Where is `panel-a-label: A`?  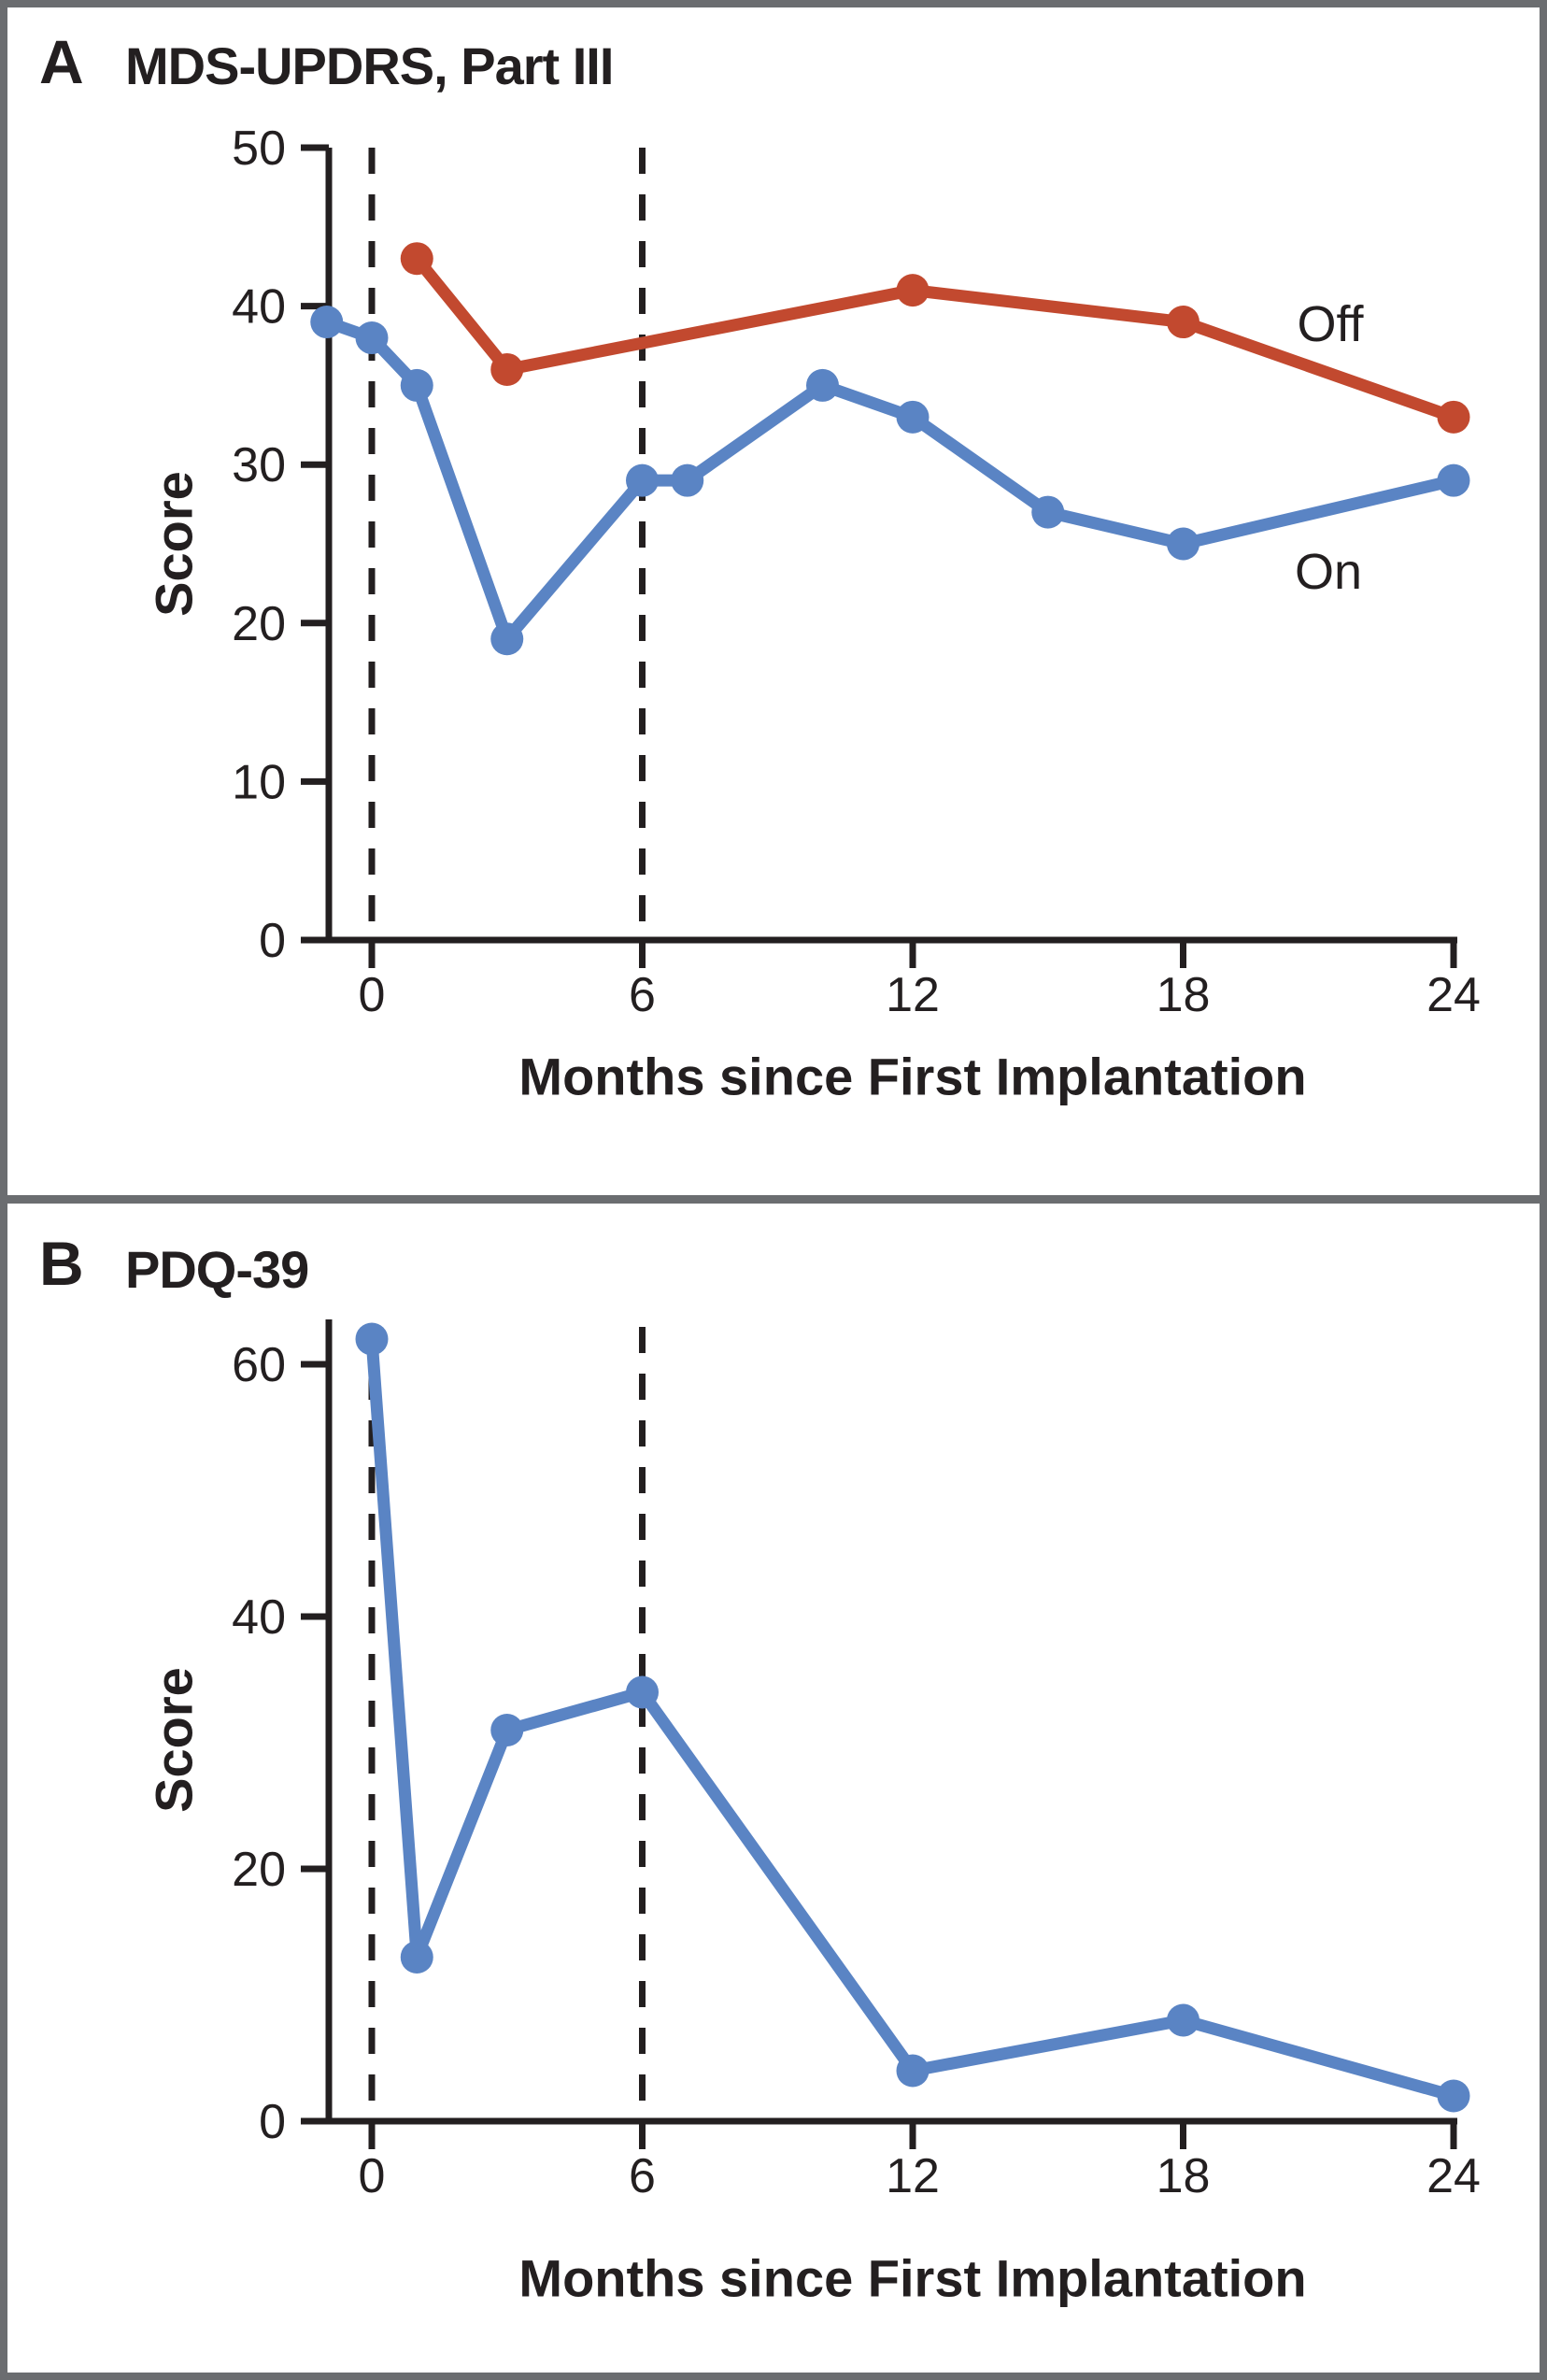 panel-a-label: A is located at coordinates (61, 61).